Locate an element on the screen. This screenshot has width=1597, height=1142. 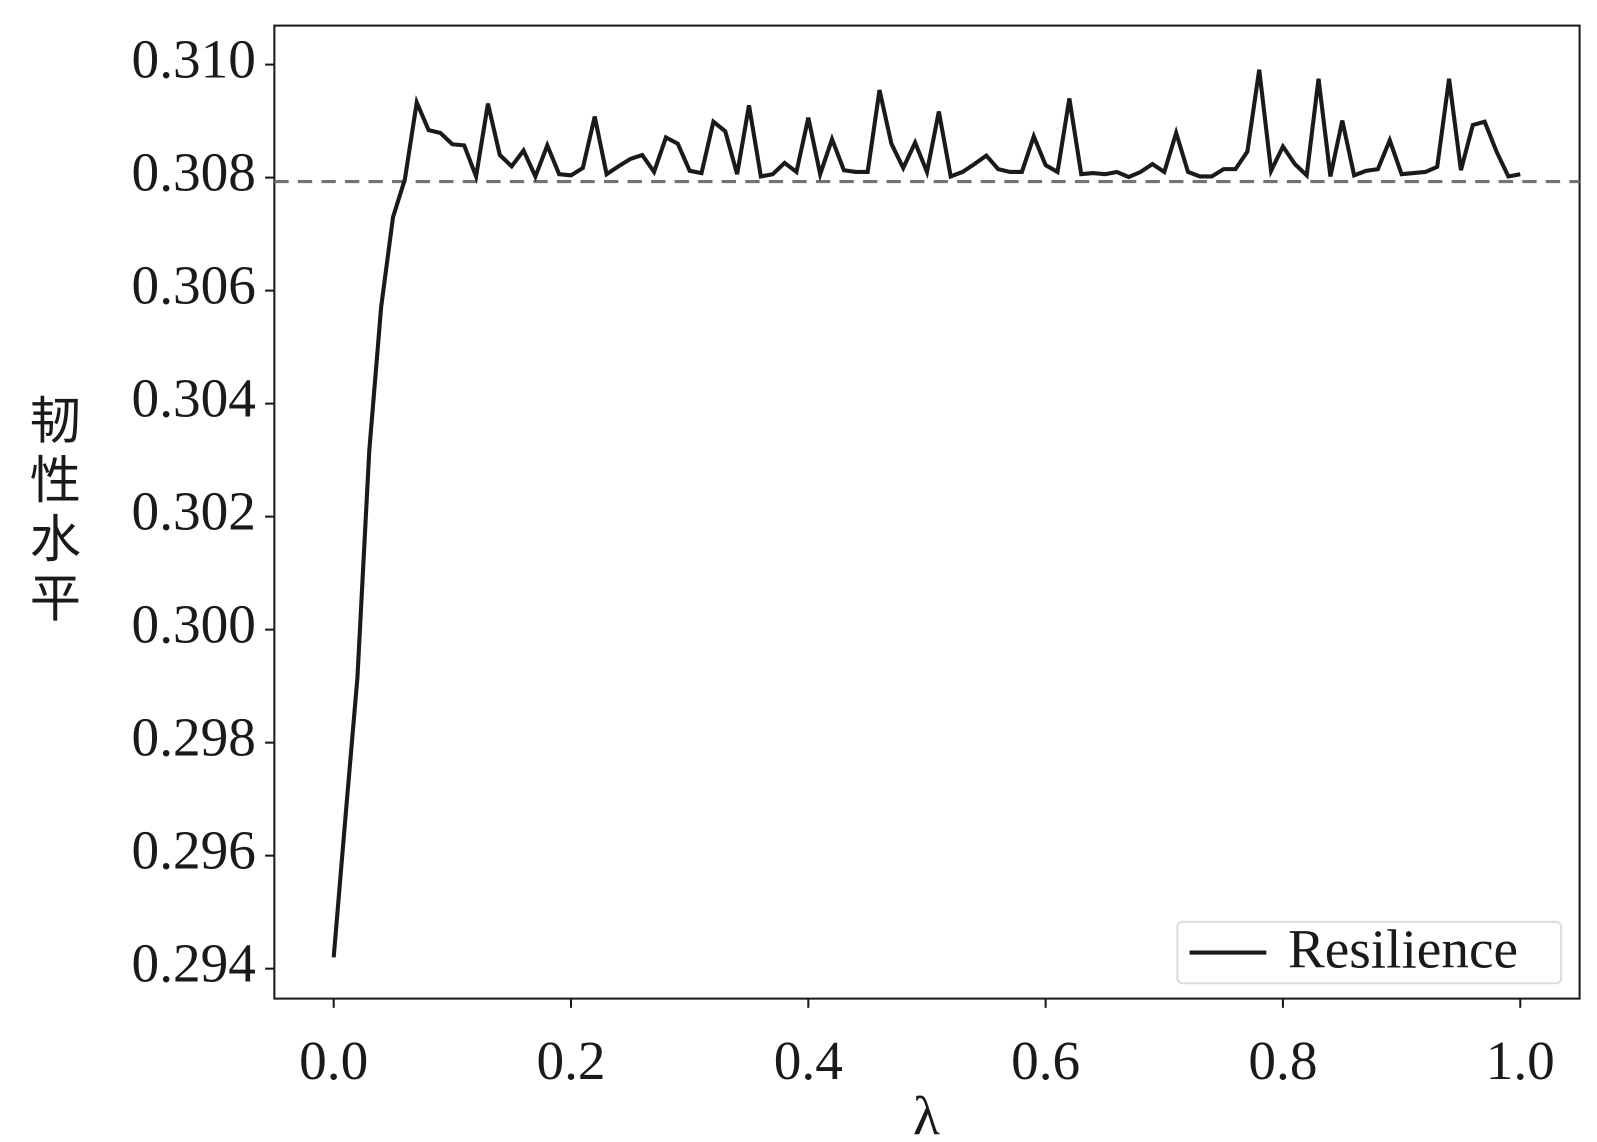
y-tick-label: 0.298 is located at coordinates (194, 736).